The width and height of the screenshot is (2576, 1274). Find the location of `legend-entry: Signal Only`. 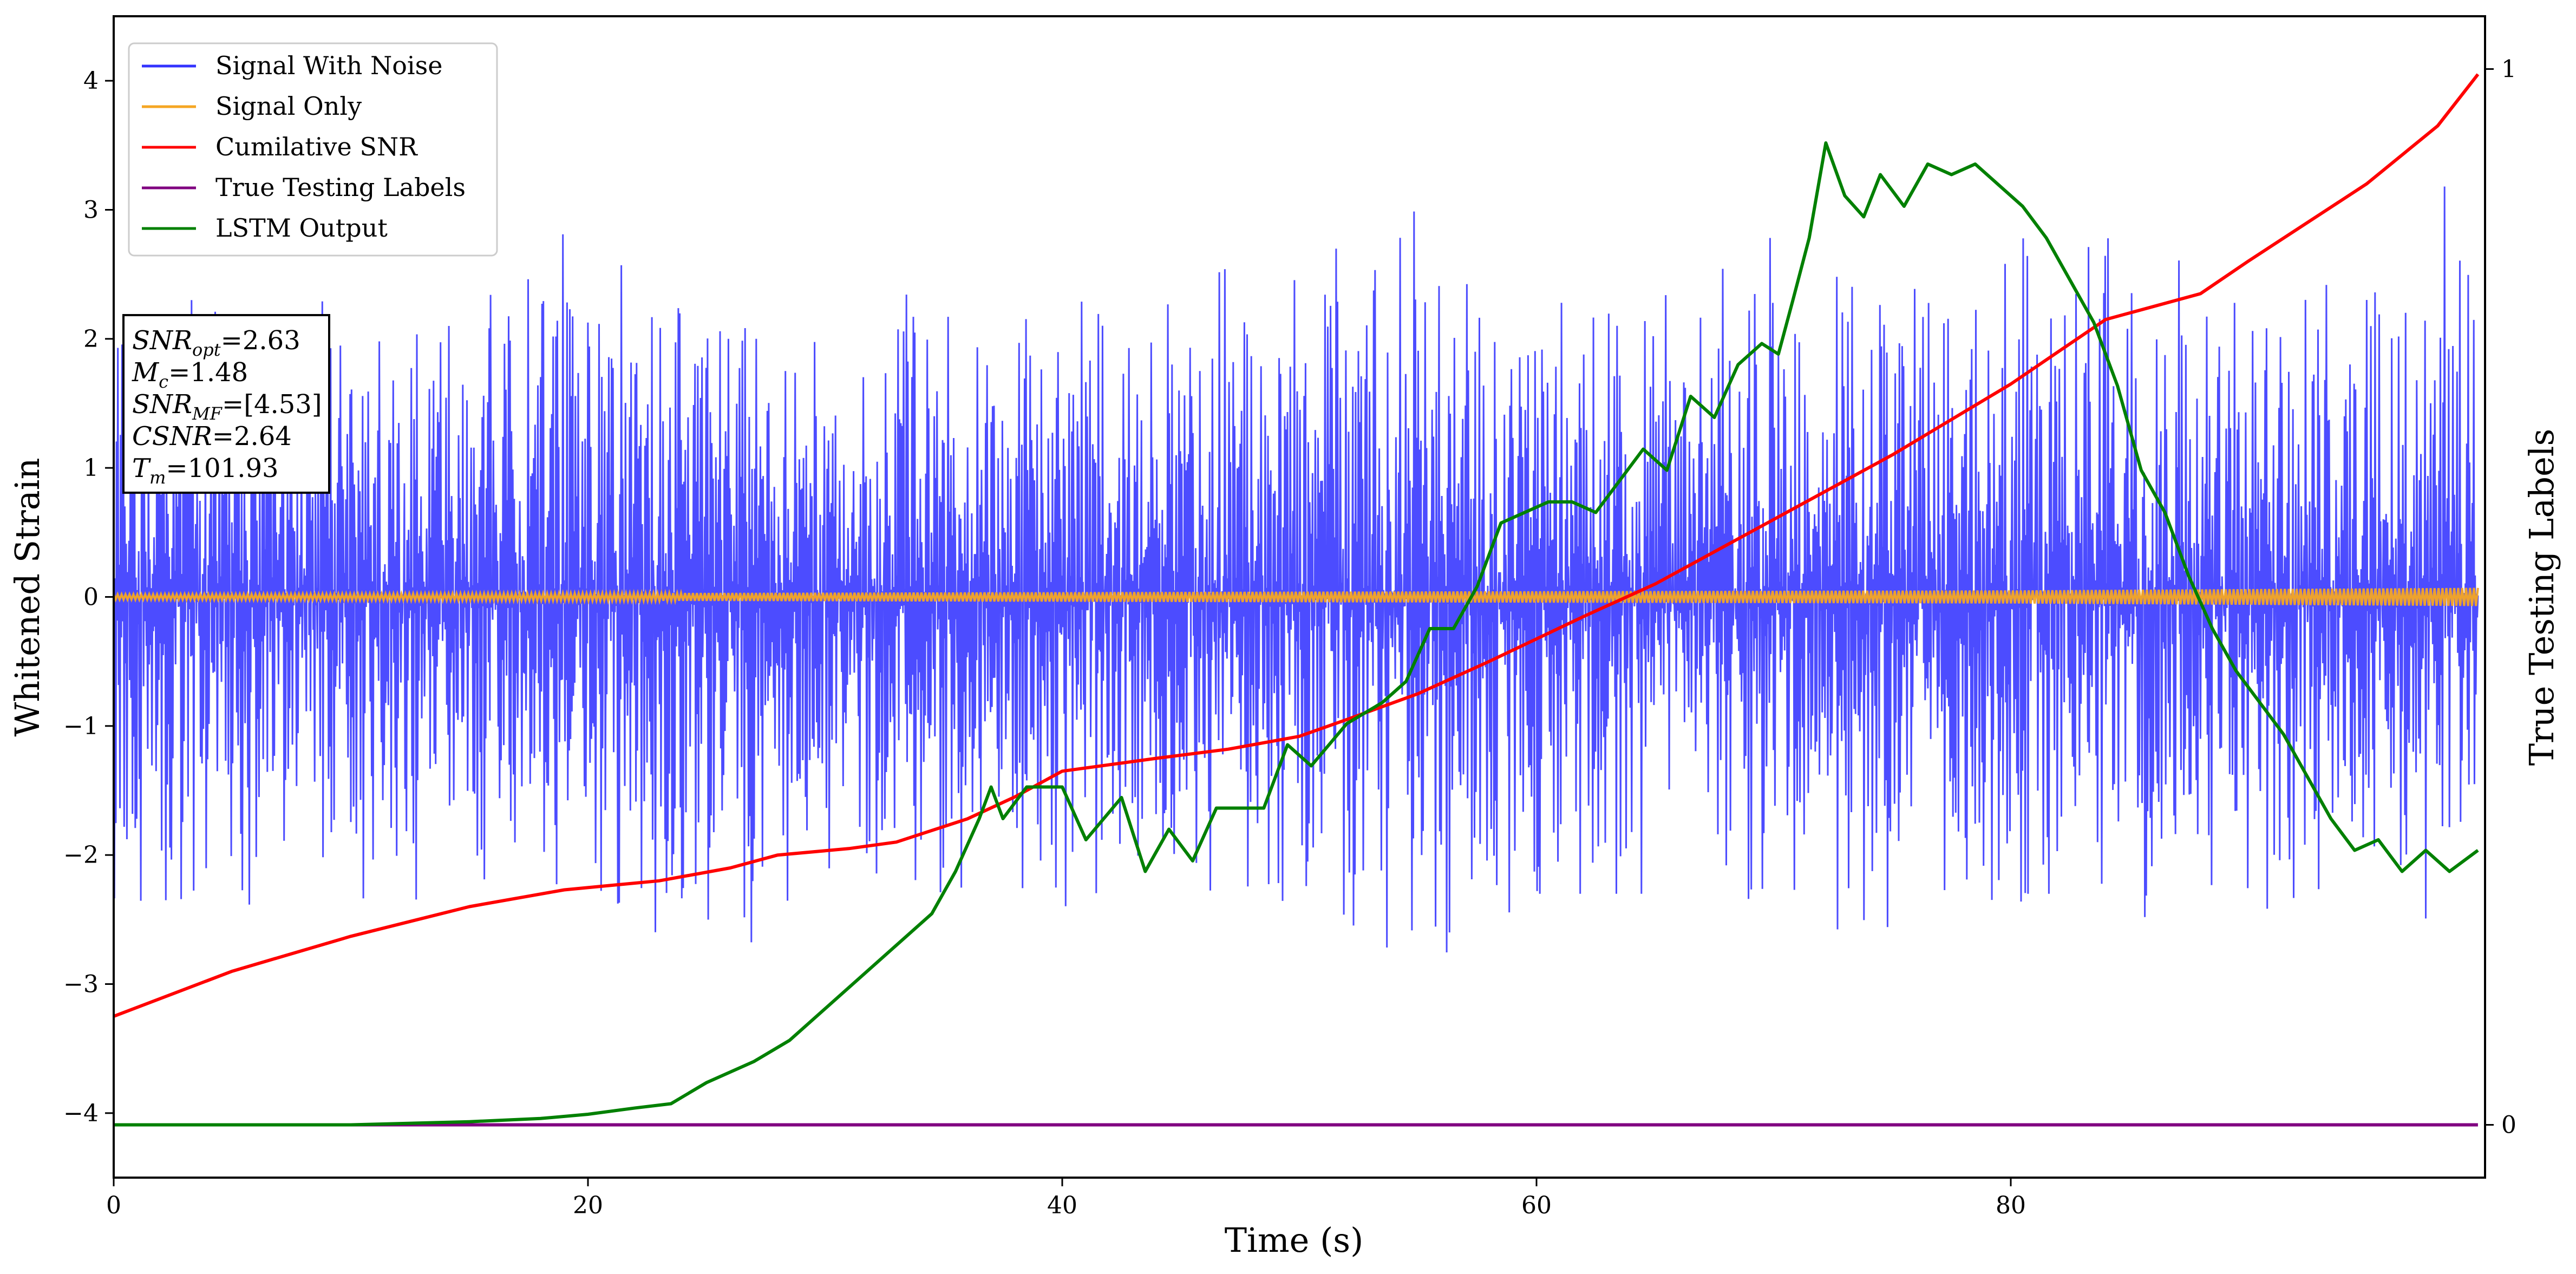

legend-entry: Signal Only is located at coordinates (252, 106).